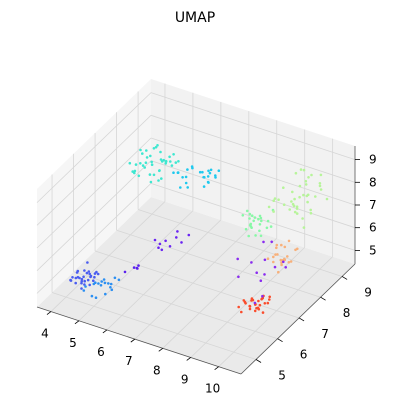  Describe the element at coordinates (129, 361) in the screenshot. I see `x-tick-label: 7` at that location.